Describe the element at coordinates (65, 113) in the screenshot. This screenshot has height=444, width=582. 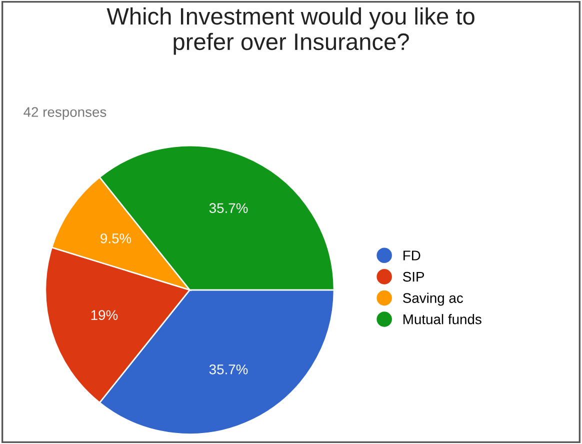
I see `chart-subtitle: 42 responses` at that location.